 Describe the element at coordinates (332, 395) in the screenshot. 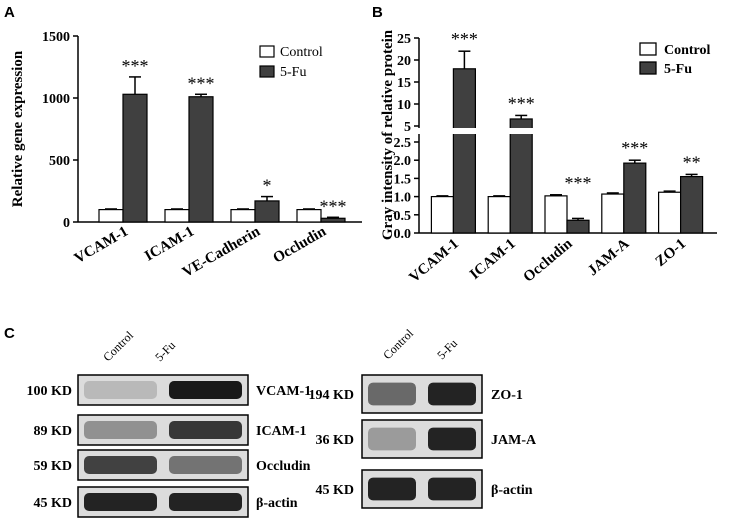

I see `blot-kd-label: 194 KD` at that location.